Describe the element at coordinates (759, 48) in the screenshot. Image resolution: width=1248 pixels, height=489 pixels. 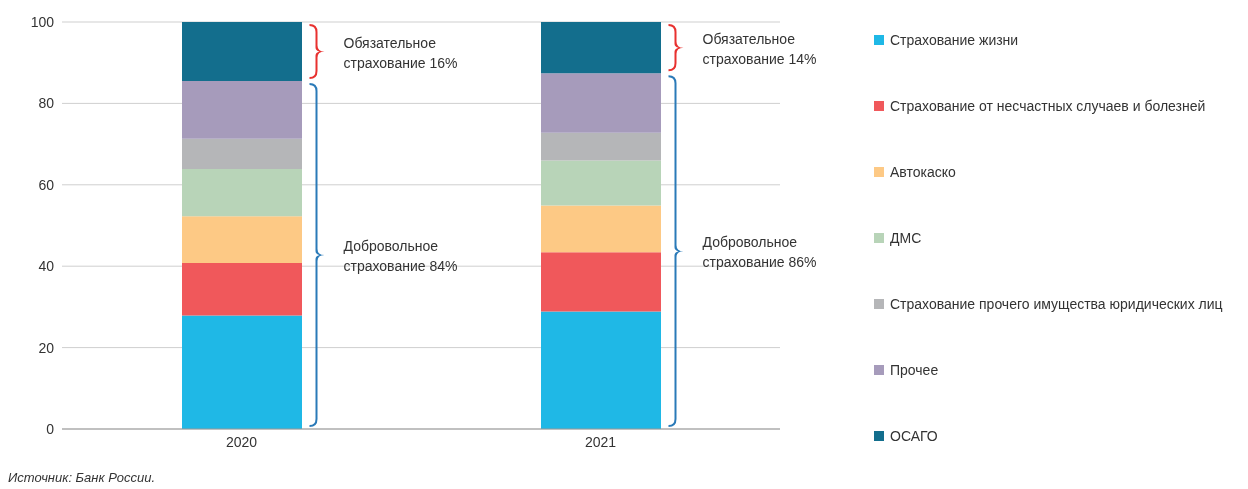
I see `annotation: Обязательное страхование 14%` at that location.